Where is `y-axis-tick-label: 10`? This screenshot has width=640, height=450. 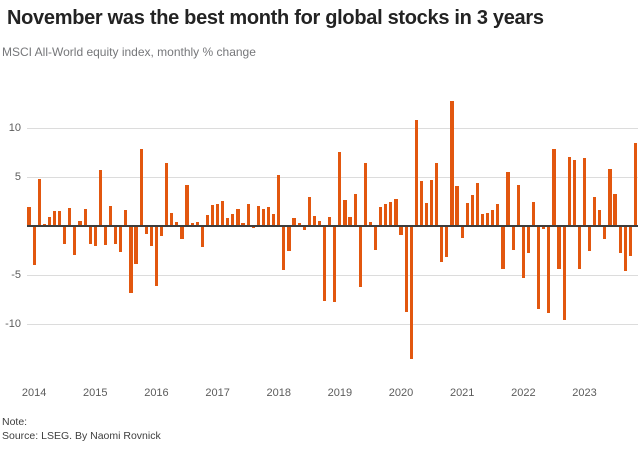 y-axis-tick-label: 10 is located at coordinates (14, 127).